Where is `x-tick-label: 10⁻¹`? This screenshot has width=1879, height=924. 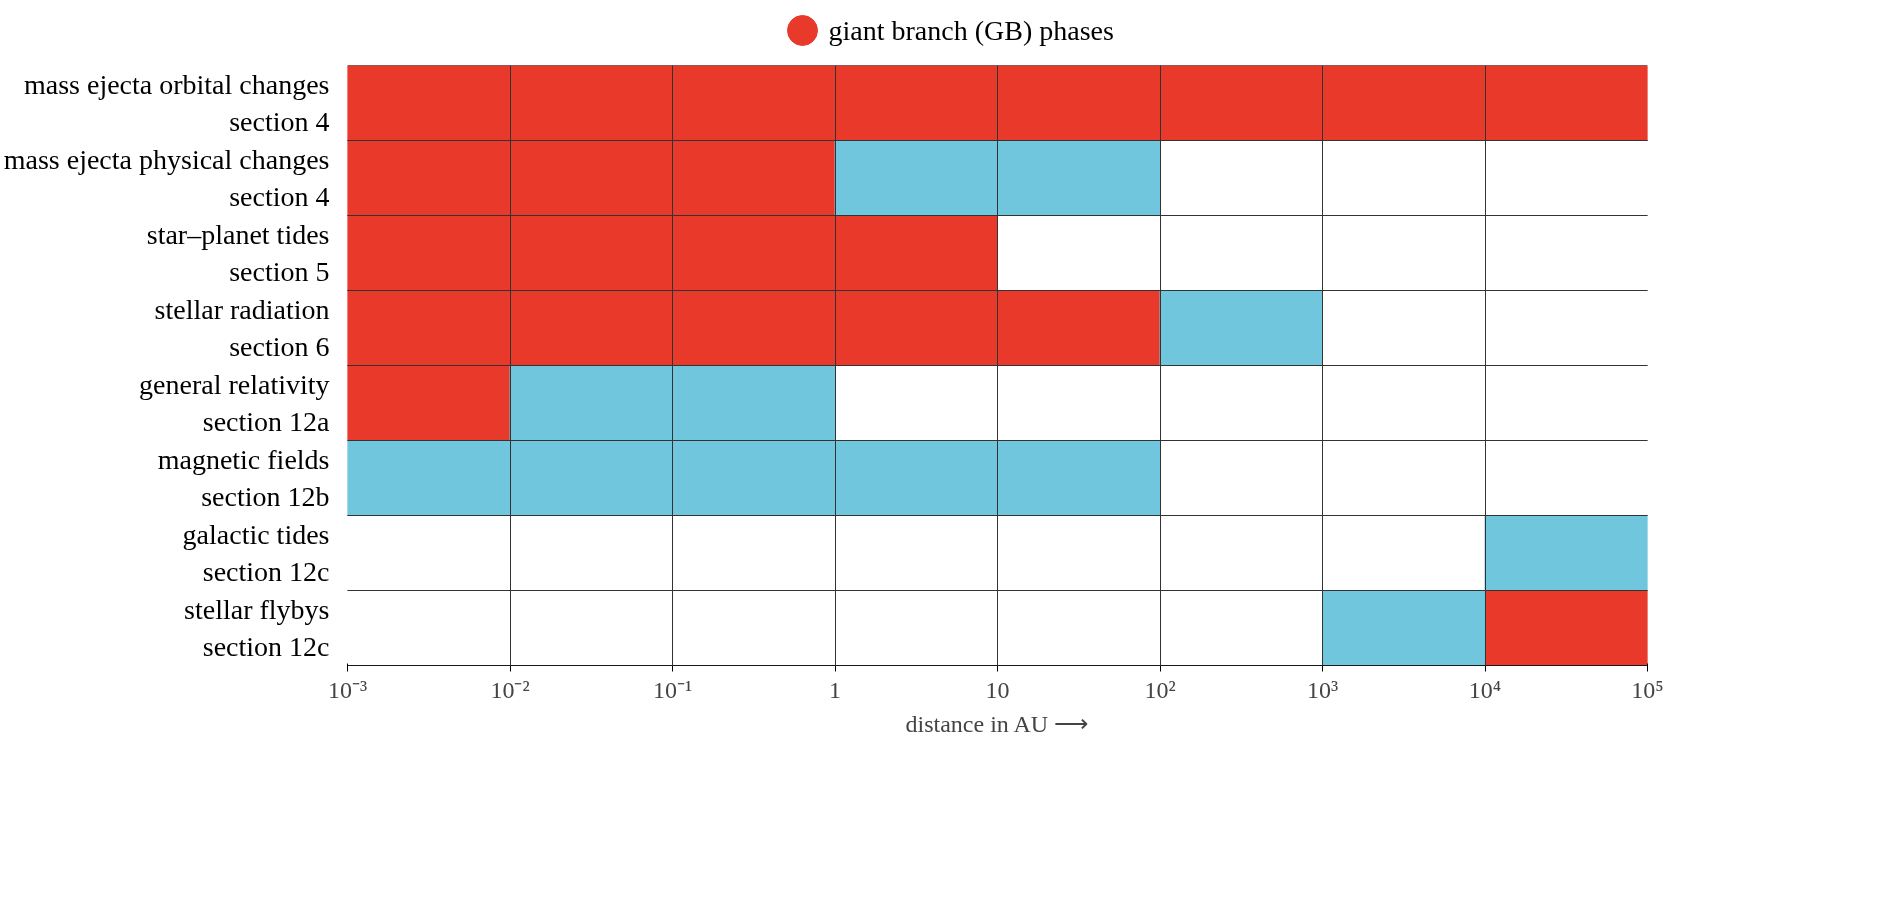
x-tick-label: 10⁻¹ is located at coordinates (672, 689).